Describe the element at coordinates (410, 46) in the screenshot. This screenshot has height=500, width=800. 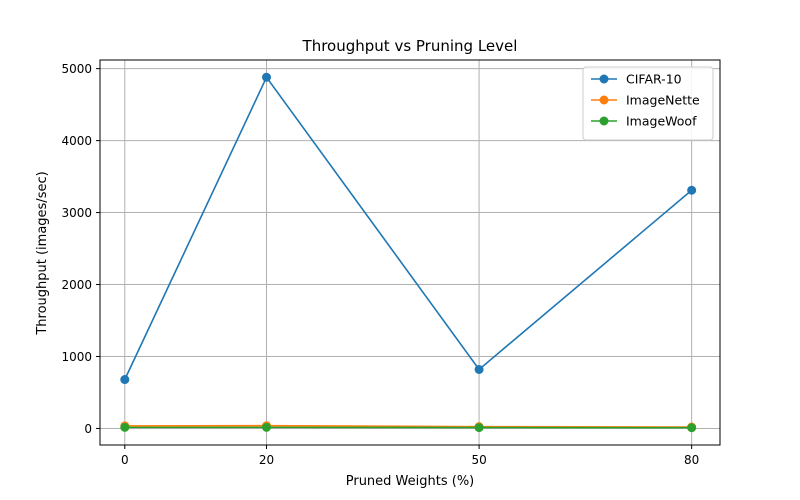
I see `chart-title: Throughput vs Pruning Level` at that location.